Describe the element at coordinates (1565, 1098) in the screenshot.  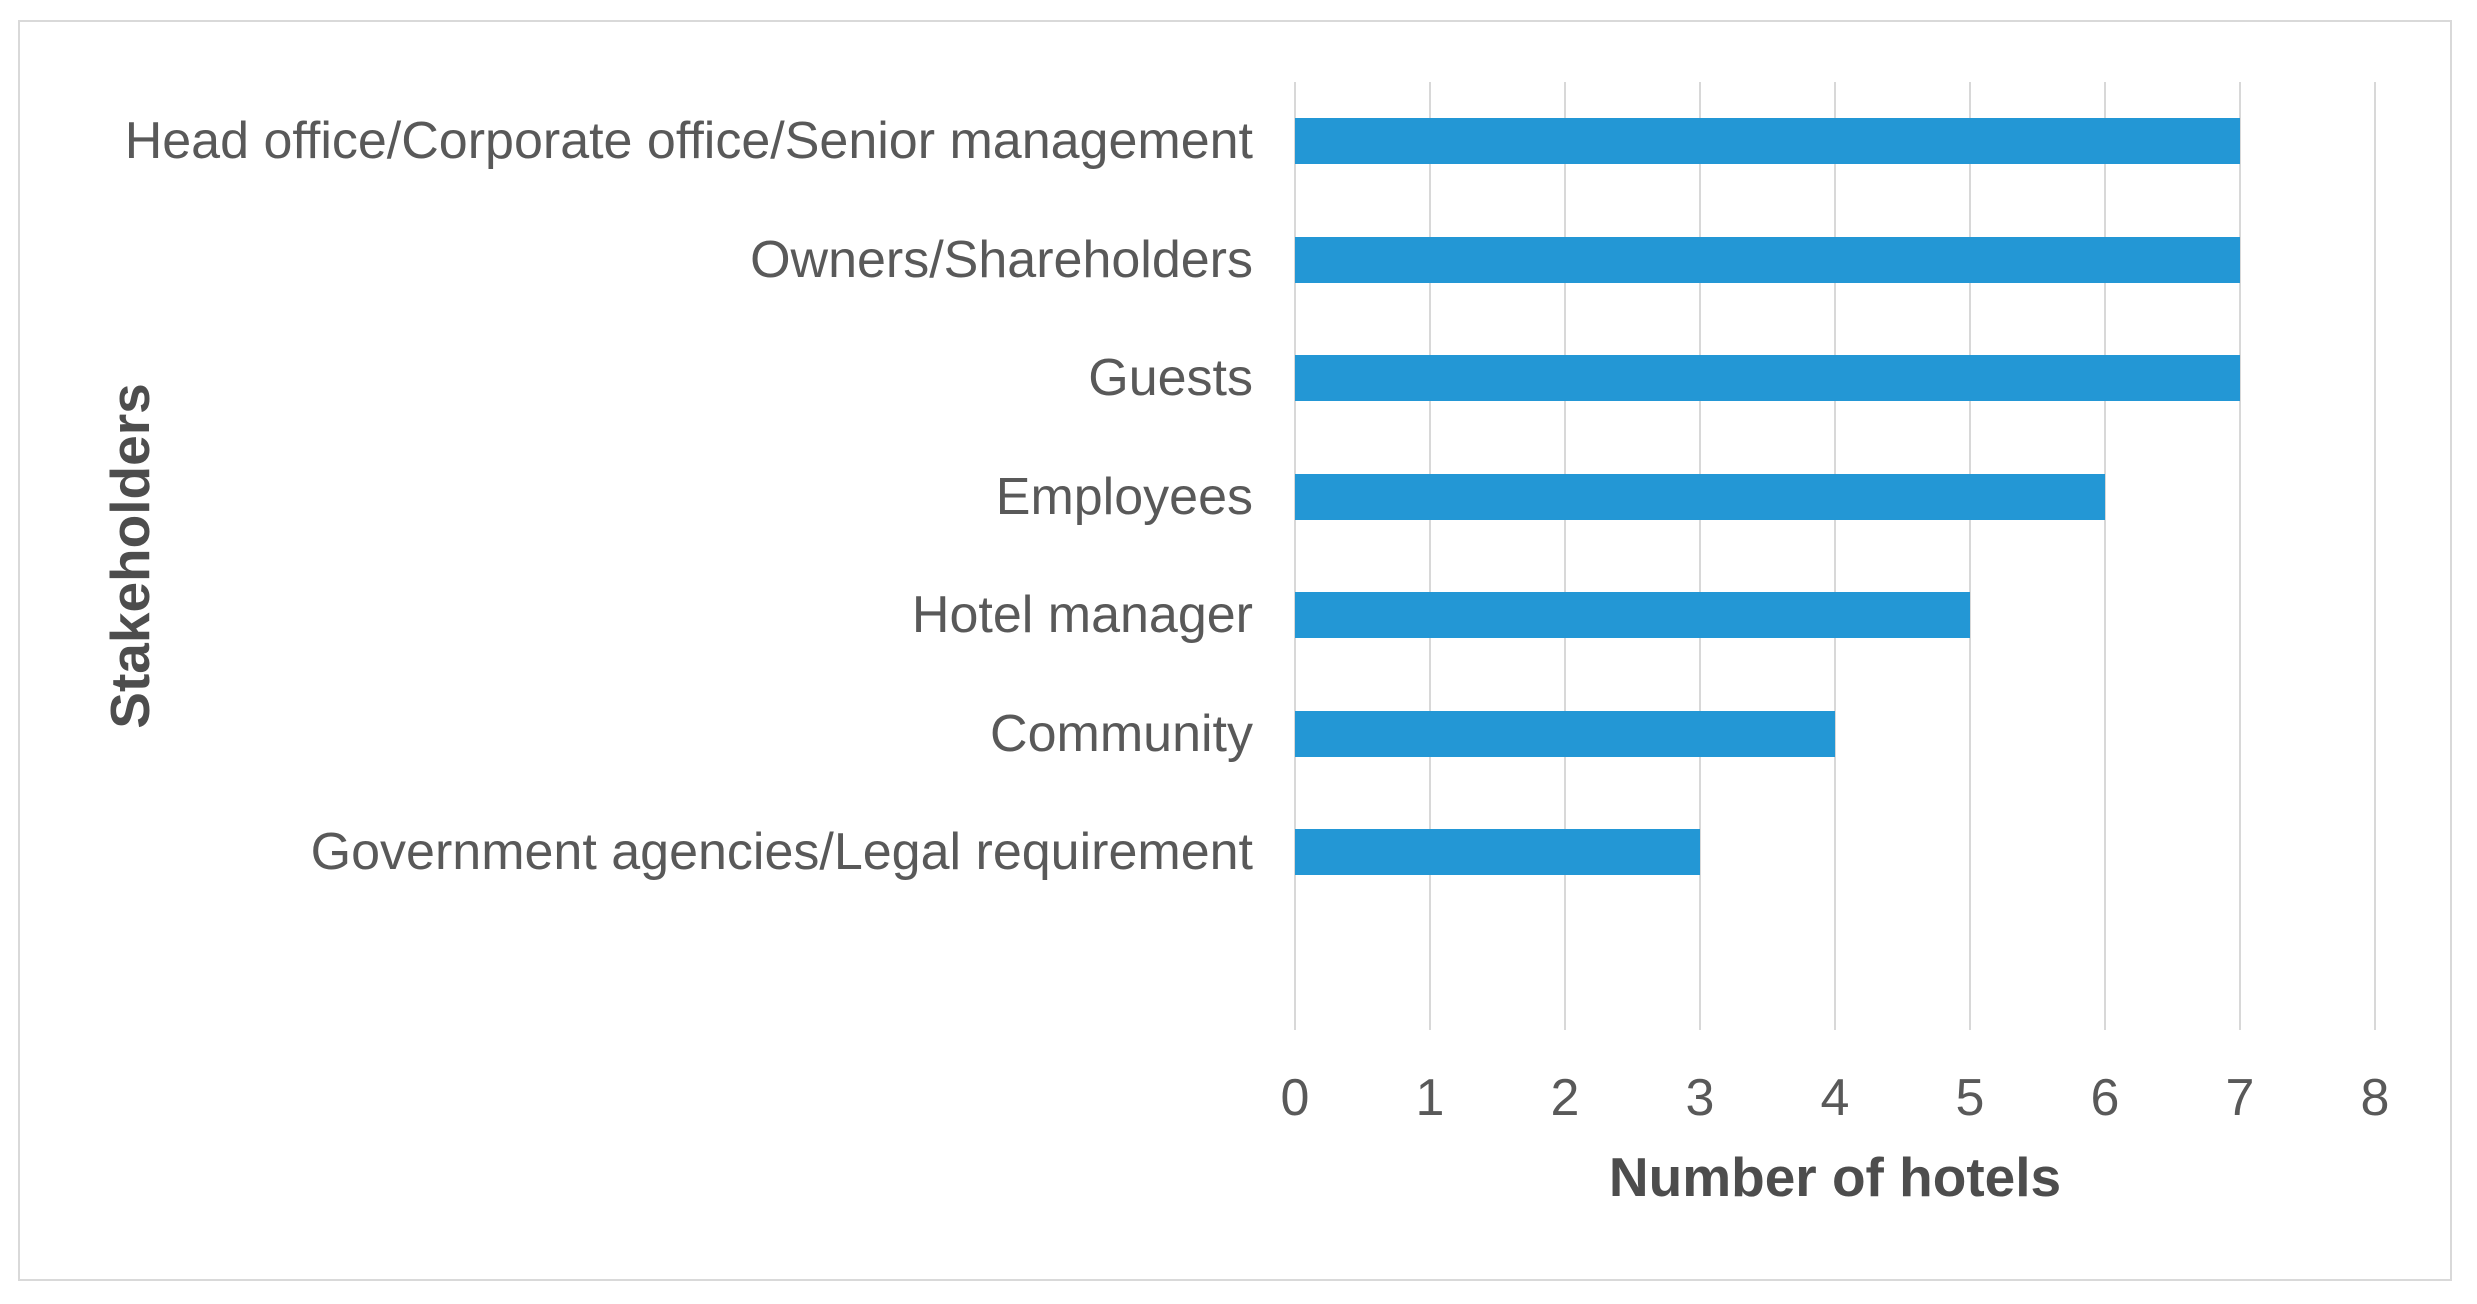
I see `x-tick-label: 2` at that location.